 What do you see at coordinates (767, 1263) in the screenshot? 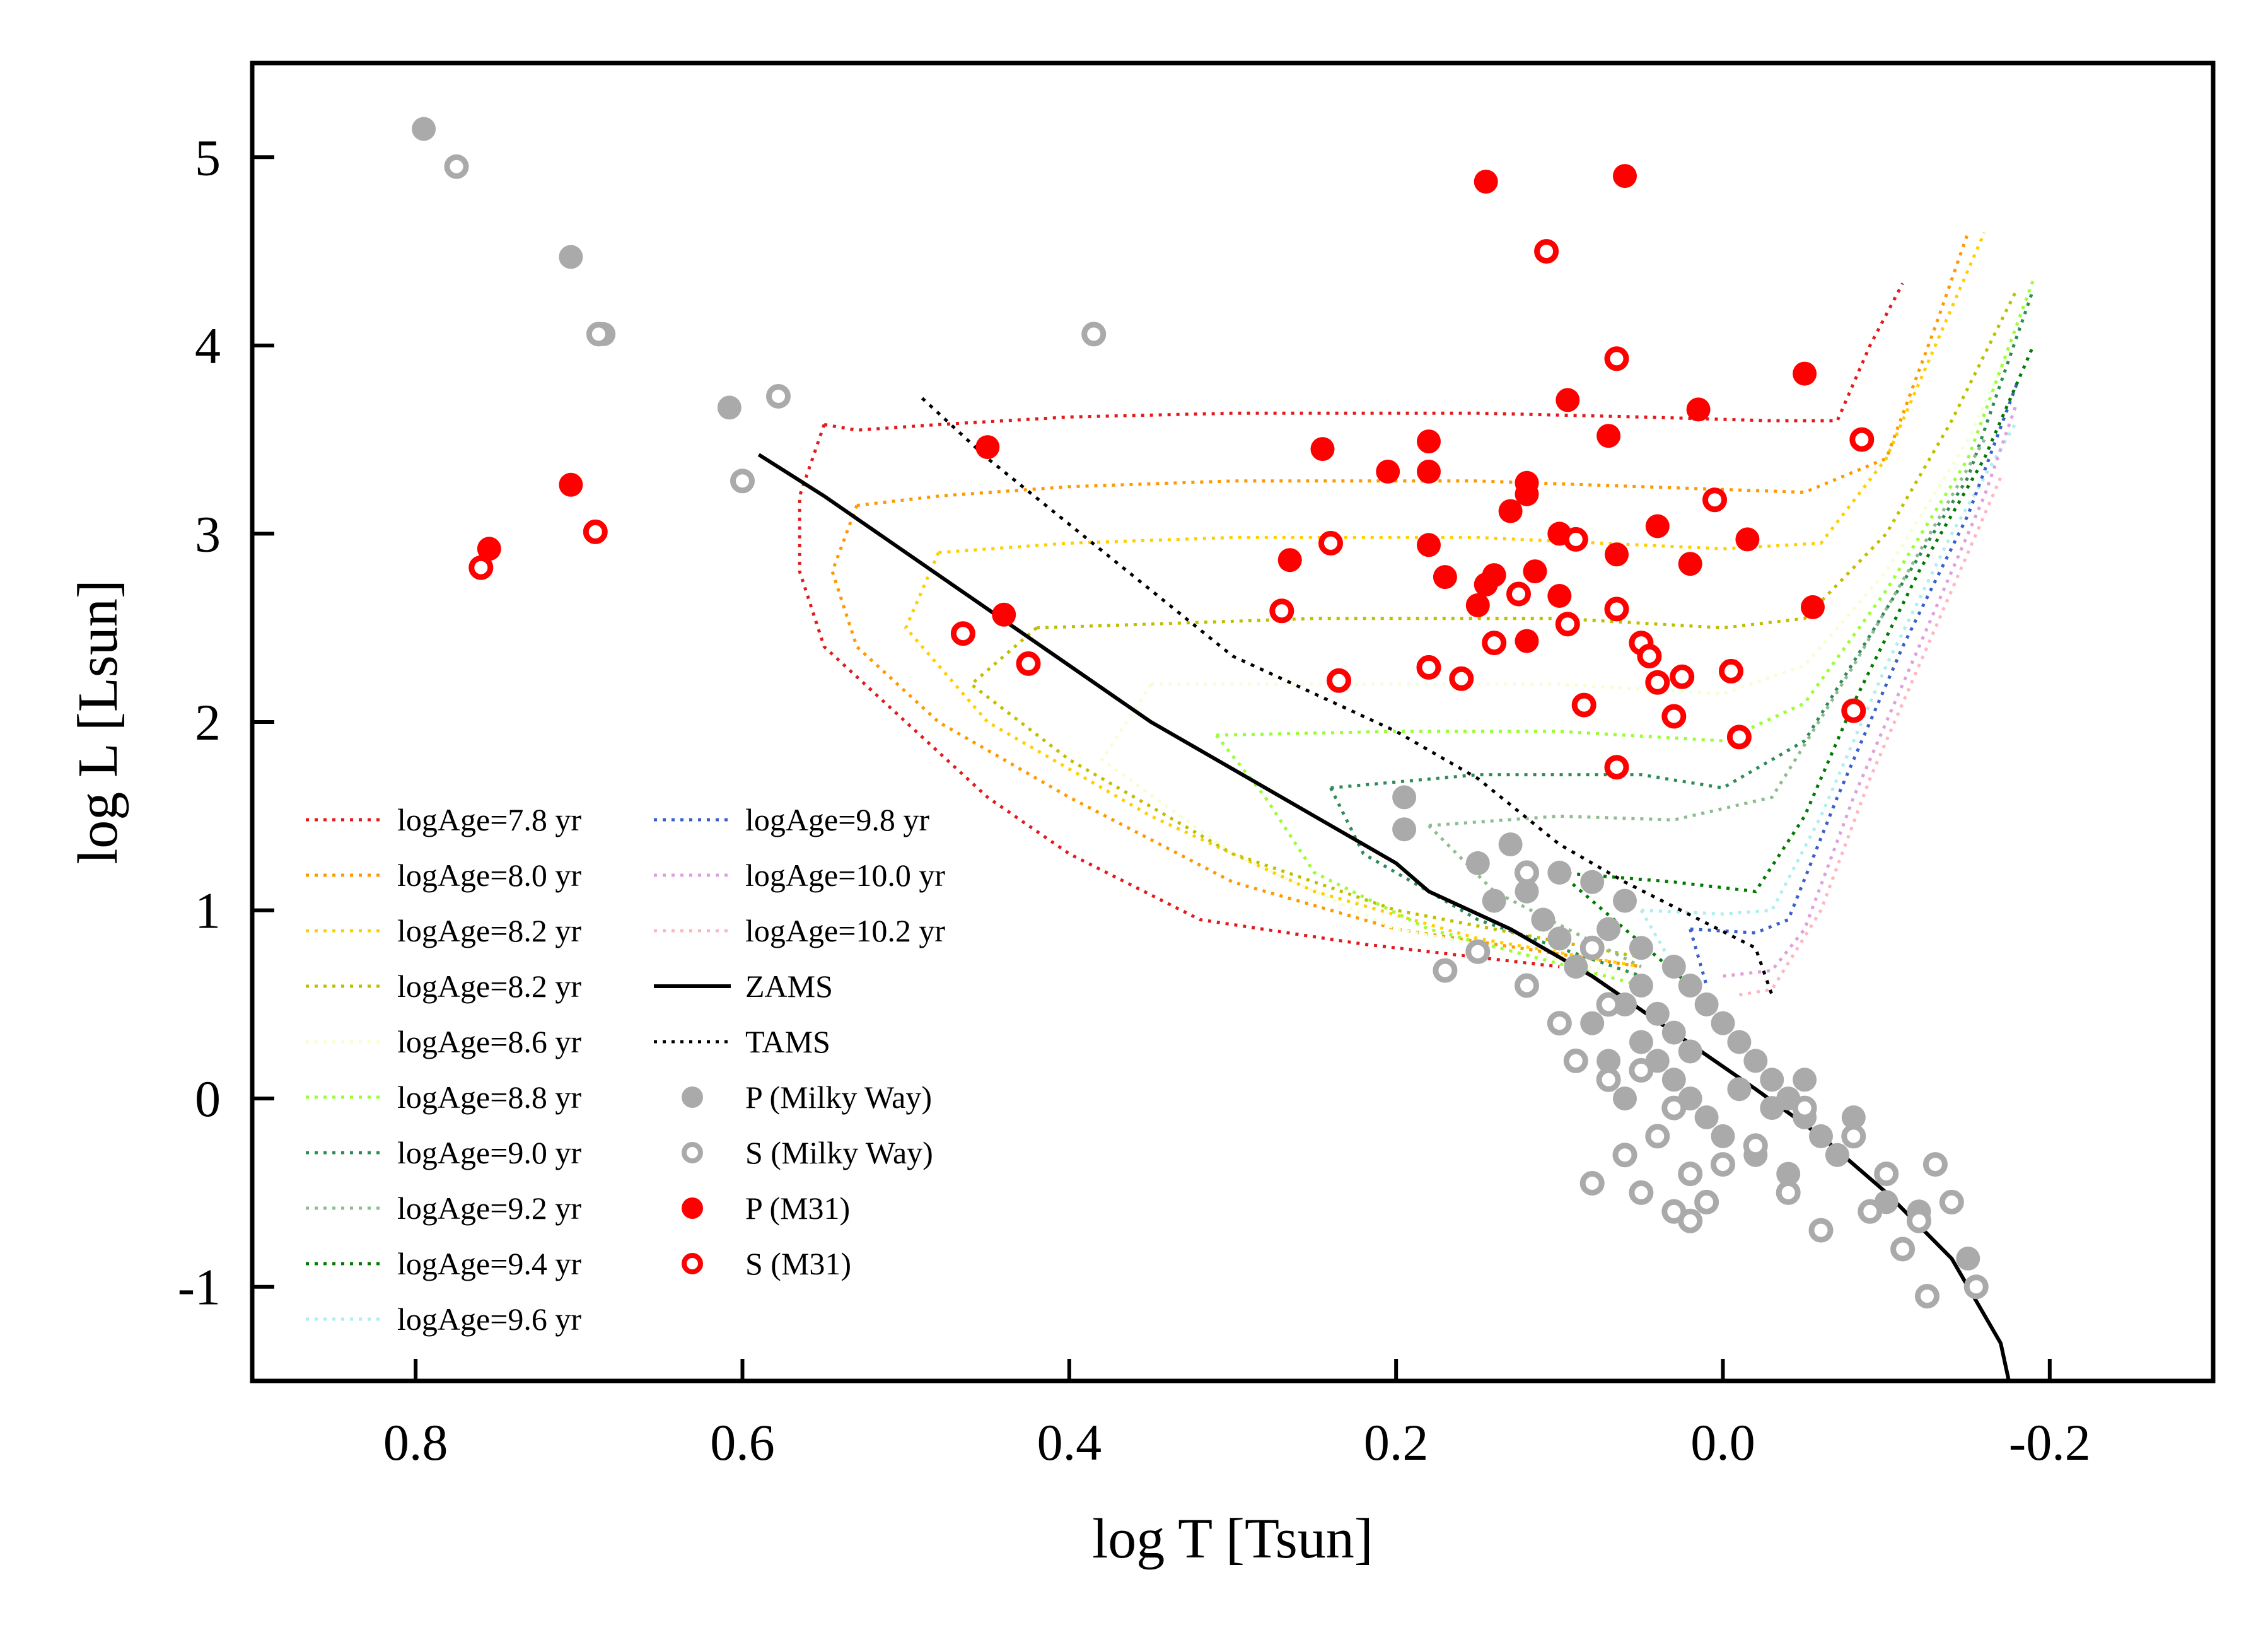
I see `legend-entry-b8: S (M31)` at bounding box center [767, 1263].